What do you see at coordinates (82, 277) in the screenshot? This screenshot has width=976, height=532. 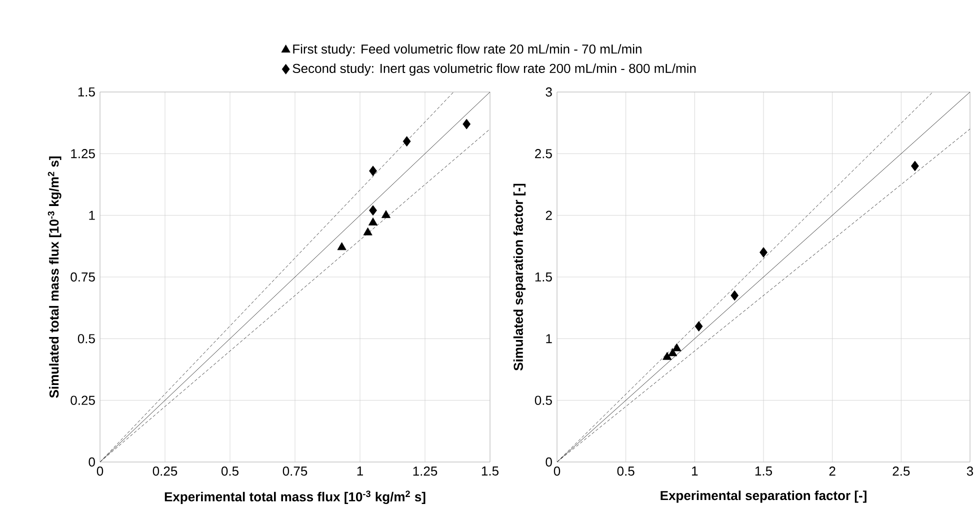 I see `y-tick-label: 0.75` at bounding box center [82, 277].